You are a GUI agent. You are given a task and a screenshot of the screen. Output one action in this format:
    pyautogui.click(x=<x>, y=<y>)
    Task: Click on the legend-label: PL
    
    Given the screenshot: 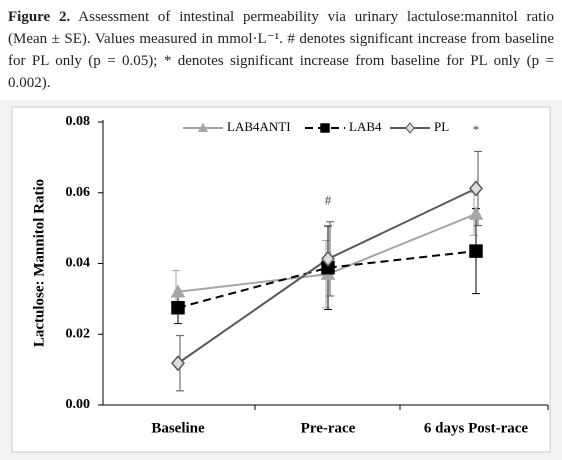 What is the action you would take?
    pyautogui.click(x=441, y=126)
    